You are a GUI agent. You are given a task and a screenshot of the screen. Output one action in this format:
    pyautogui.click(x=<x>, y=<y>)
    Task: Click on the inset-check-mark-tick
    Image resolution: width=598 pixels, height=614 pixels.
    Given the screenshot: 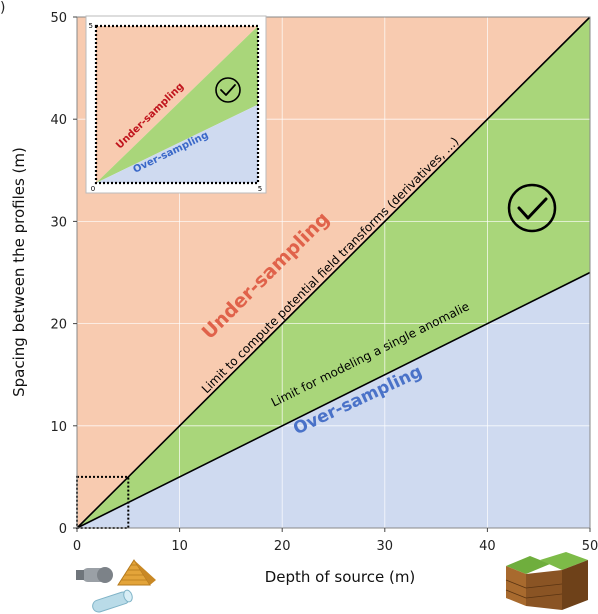 What is the action you would take?
    pyautogui.click(x=228, y=90)
    